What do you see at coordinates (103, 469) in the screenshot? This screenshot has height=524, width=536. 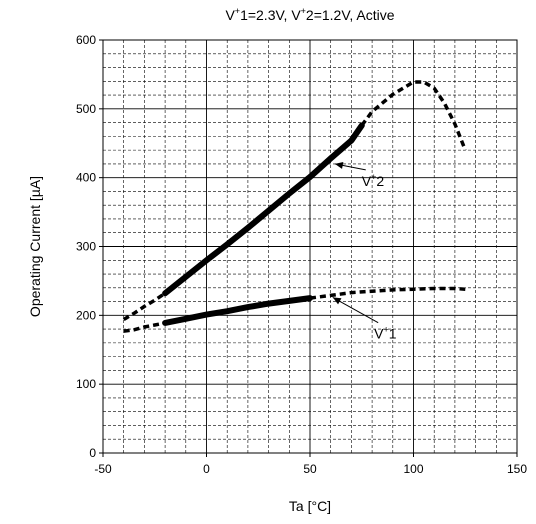 I see `x-tick-label: -50` at bounding box center [103, 469].